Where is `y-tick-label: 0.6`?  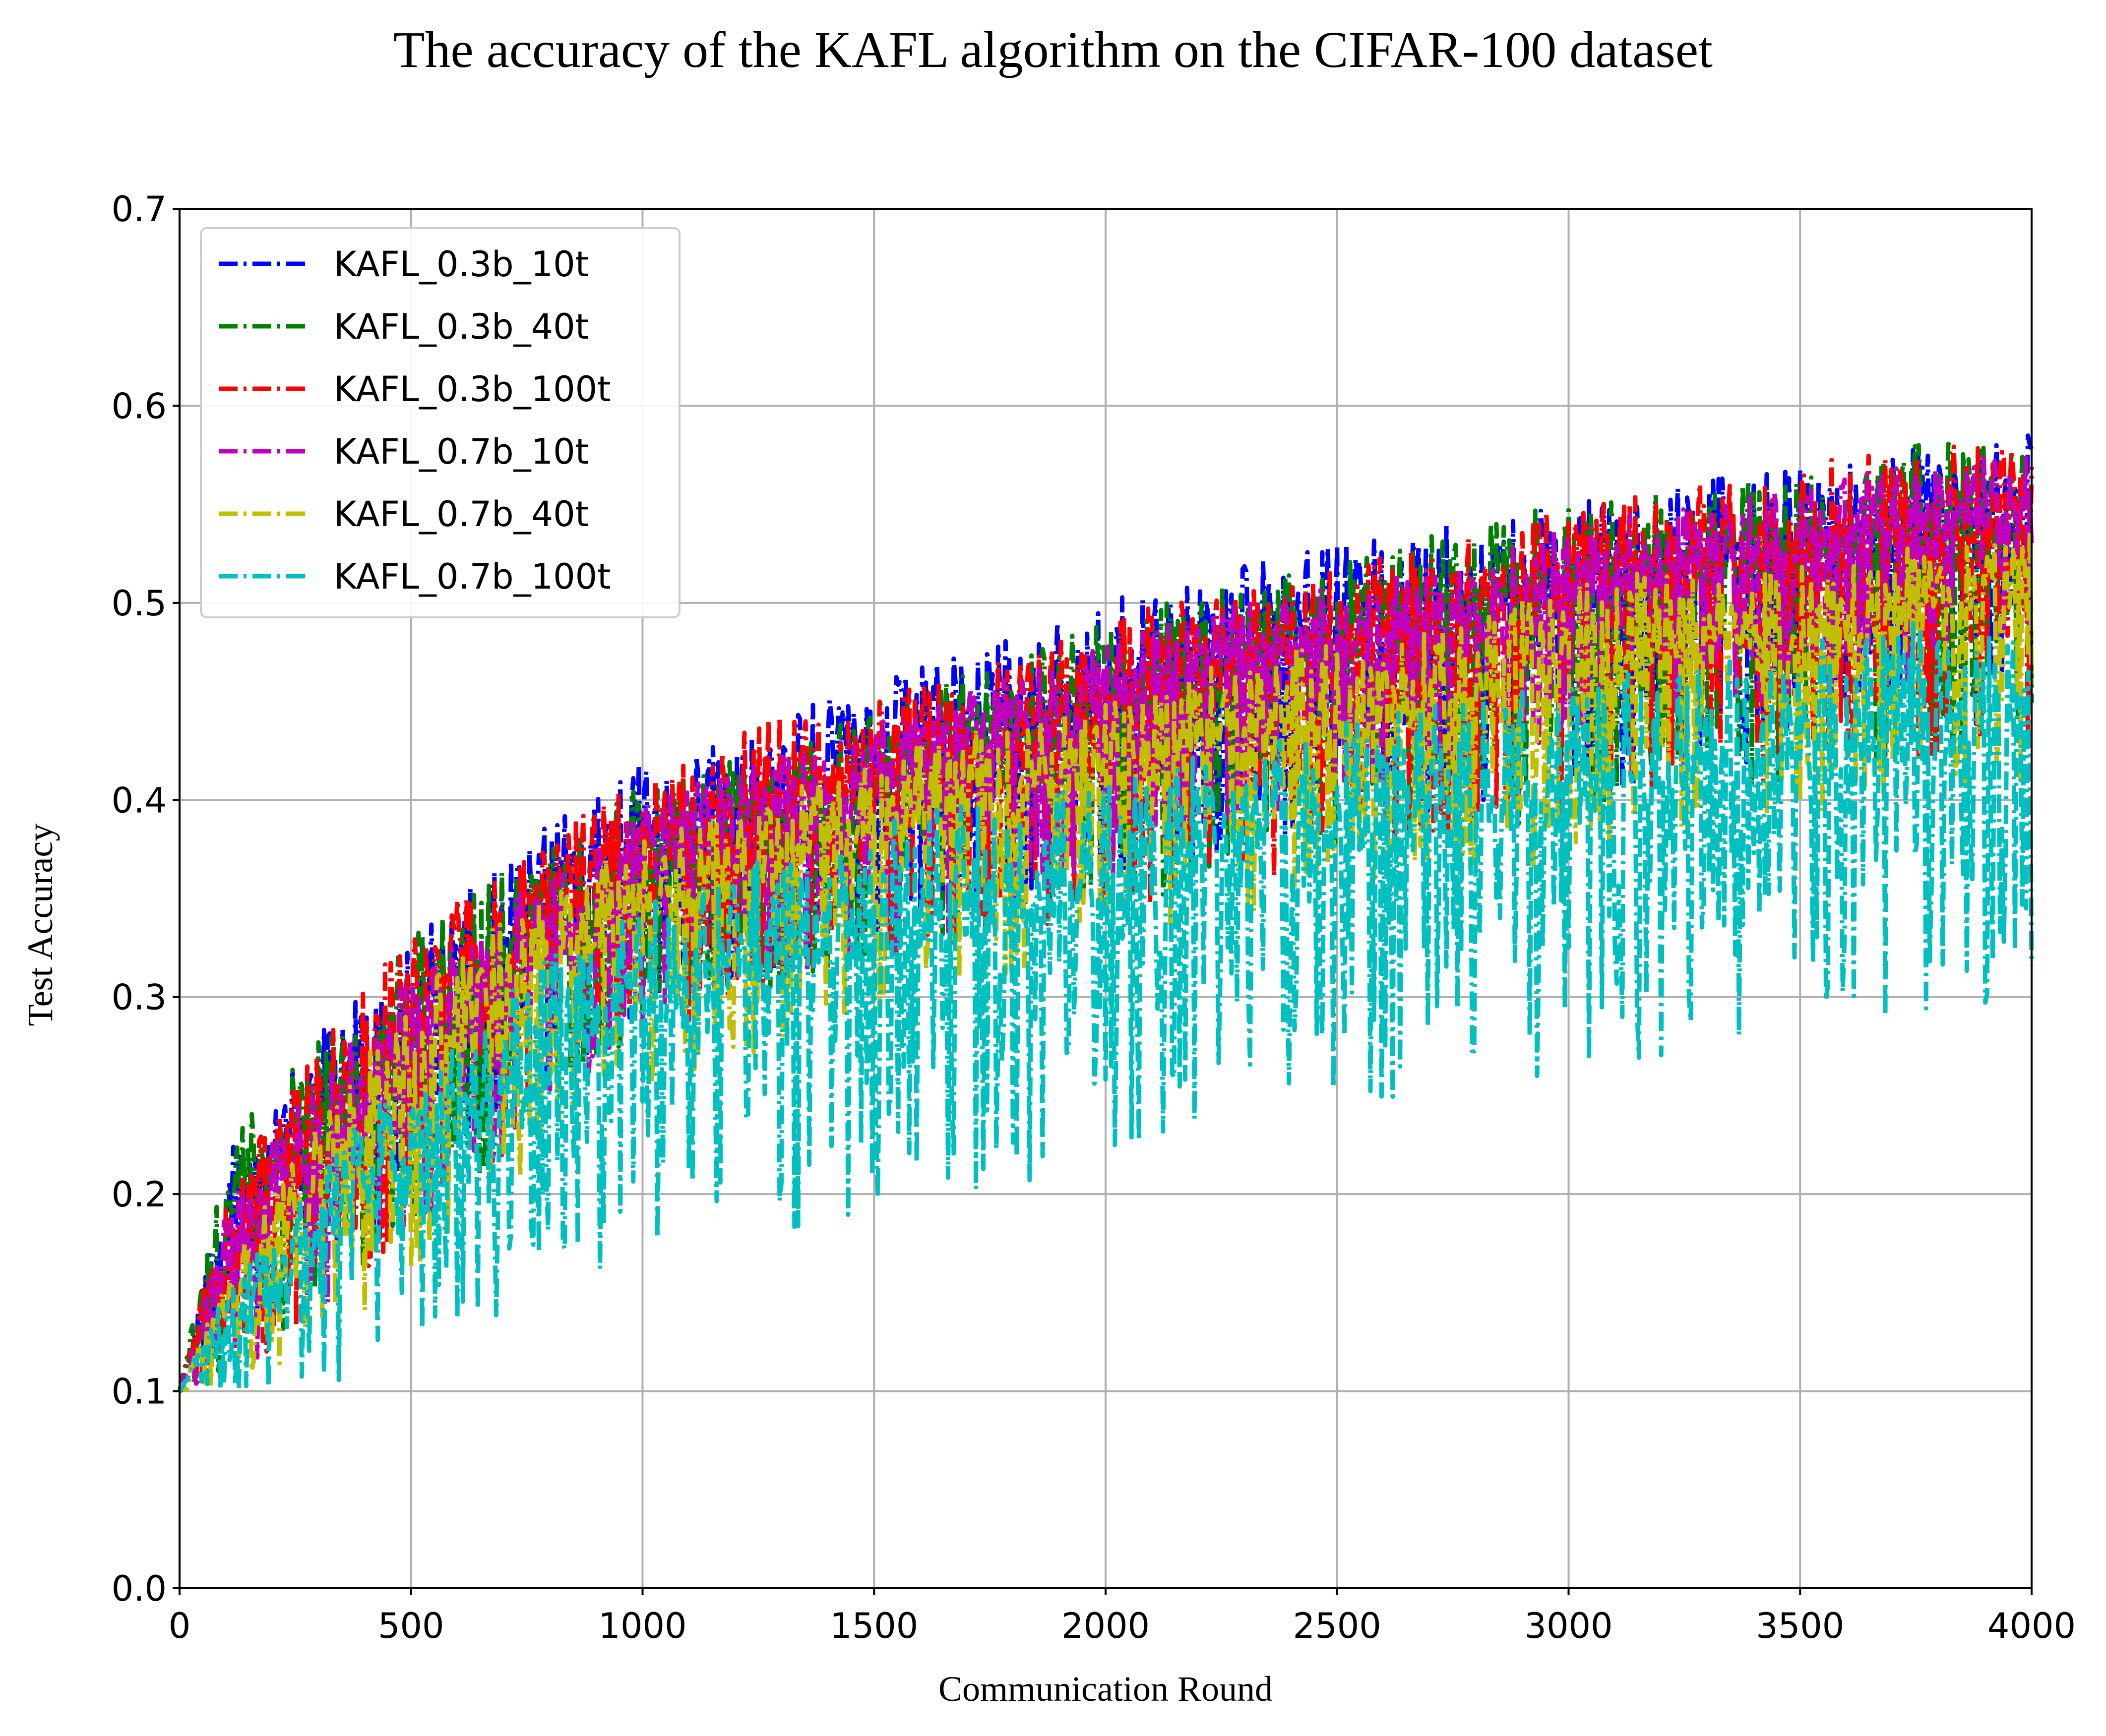 y-tick-label: 0.6 is located at coordinates (140, 406).